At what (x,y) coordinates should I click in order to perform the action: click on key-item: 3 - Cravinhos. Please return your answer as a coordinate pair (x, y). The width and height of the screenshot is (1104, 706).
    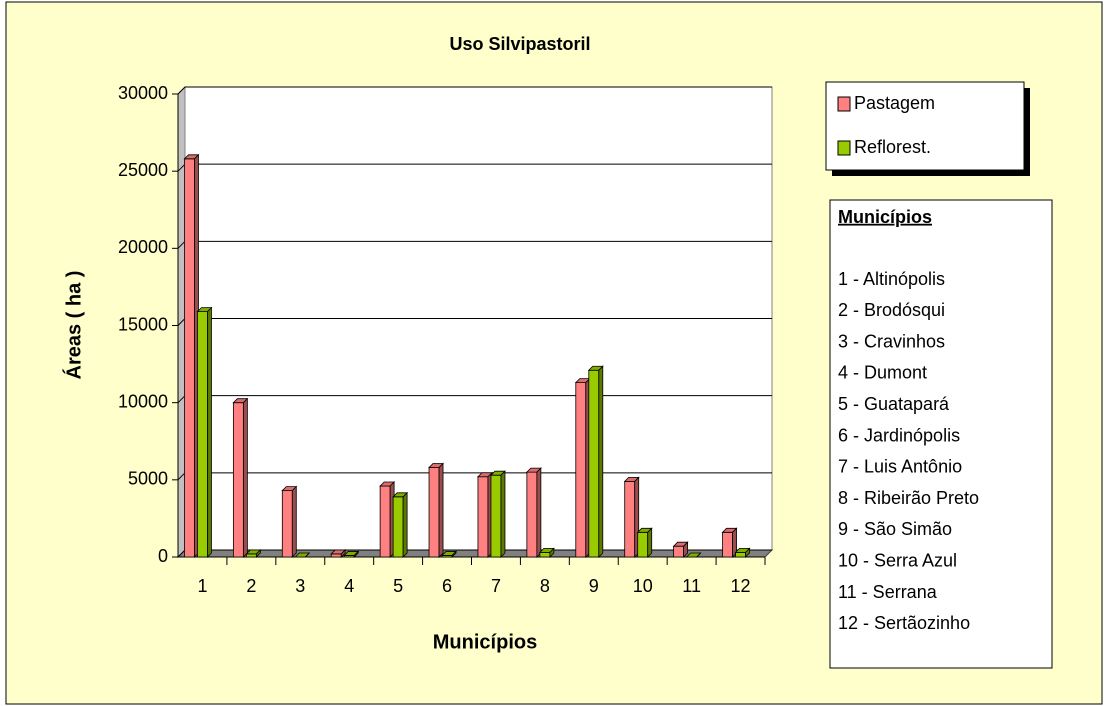
    Looking at the image, I should click on (891, 341).